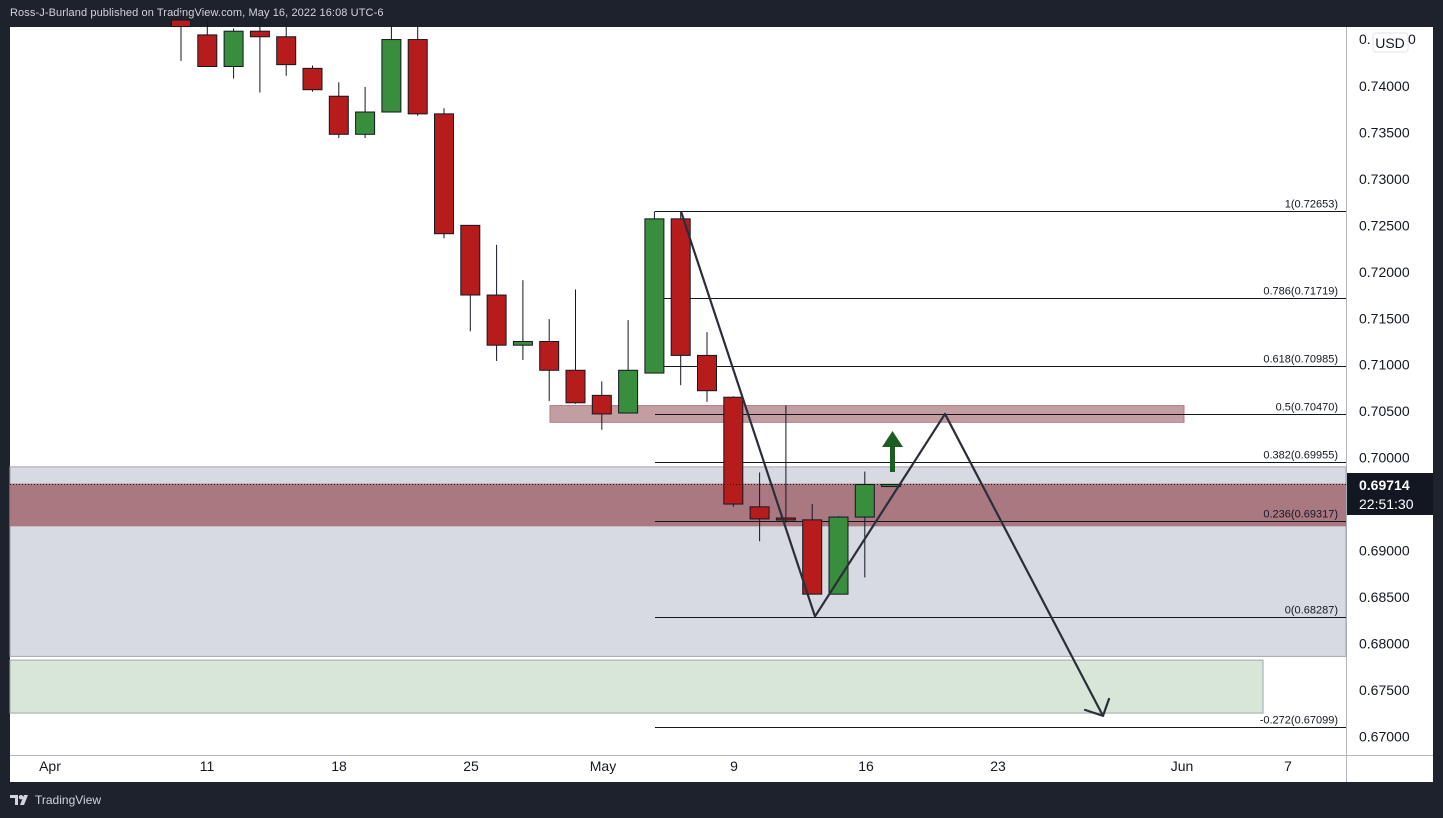 Image resolution: width=1443 pixels, height=818 pixels. Describe the element at coordinates (866, 766) in the screenshot. I see `time-tick-label: 16` at that location.